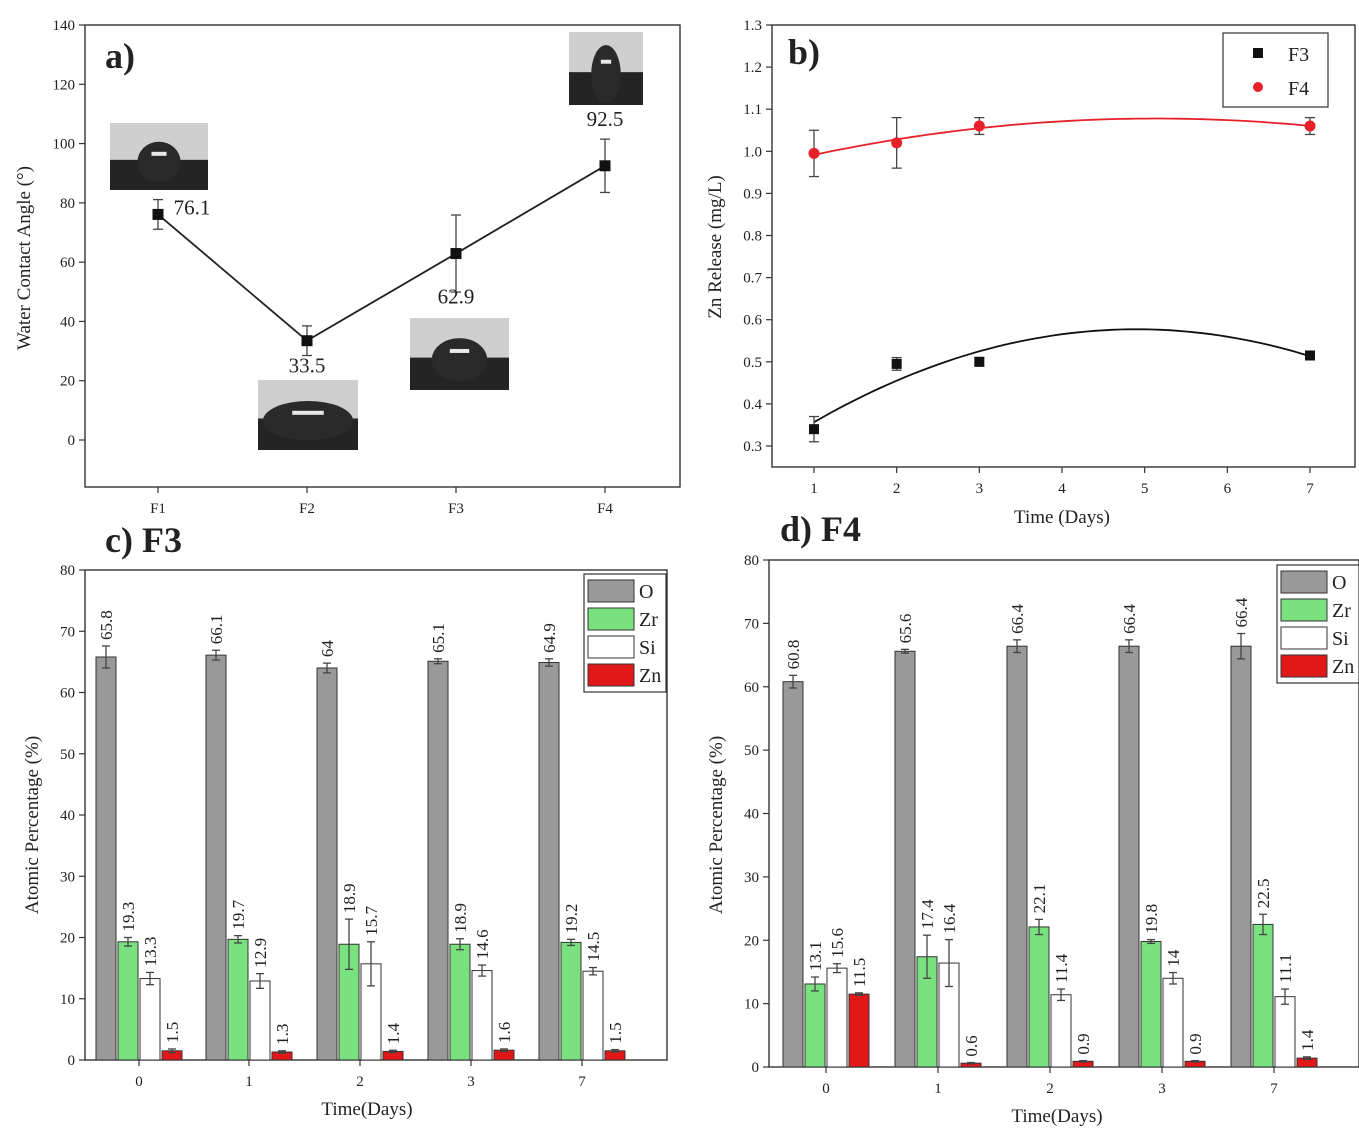 Image resolution: width=1359 pixels, height=1134 pixels. Describe the element at coordinates (605, 119) in the screenshot. I see `panel-a-point-label: 92.5` at that location.